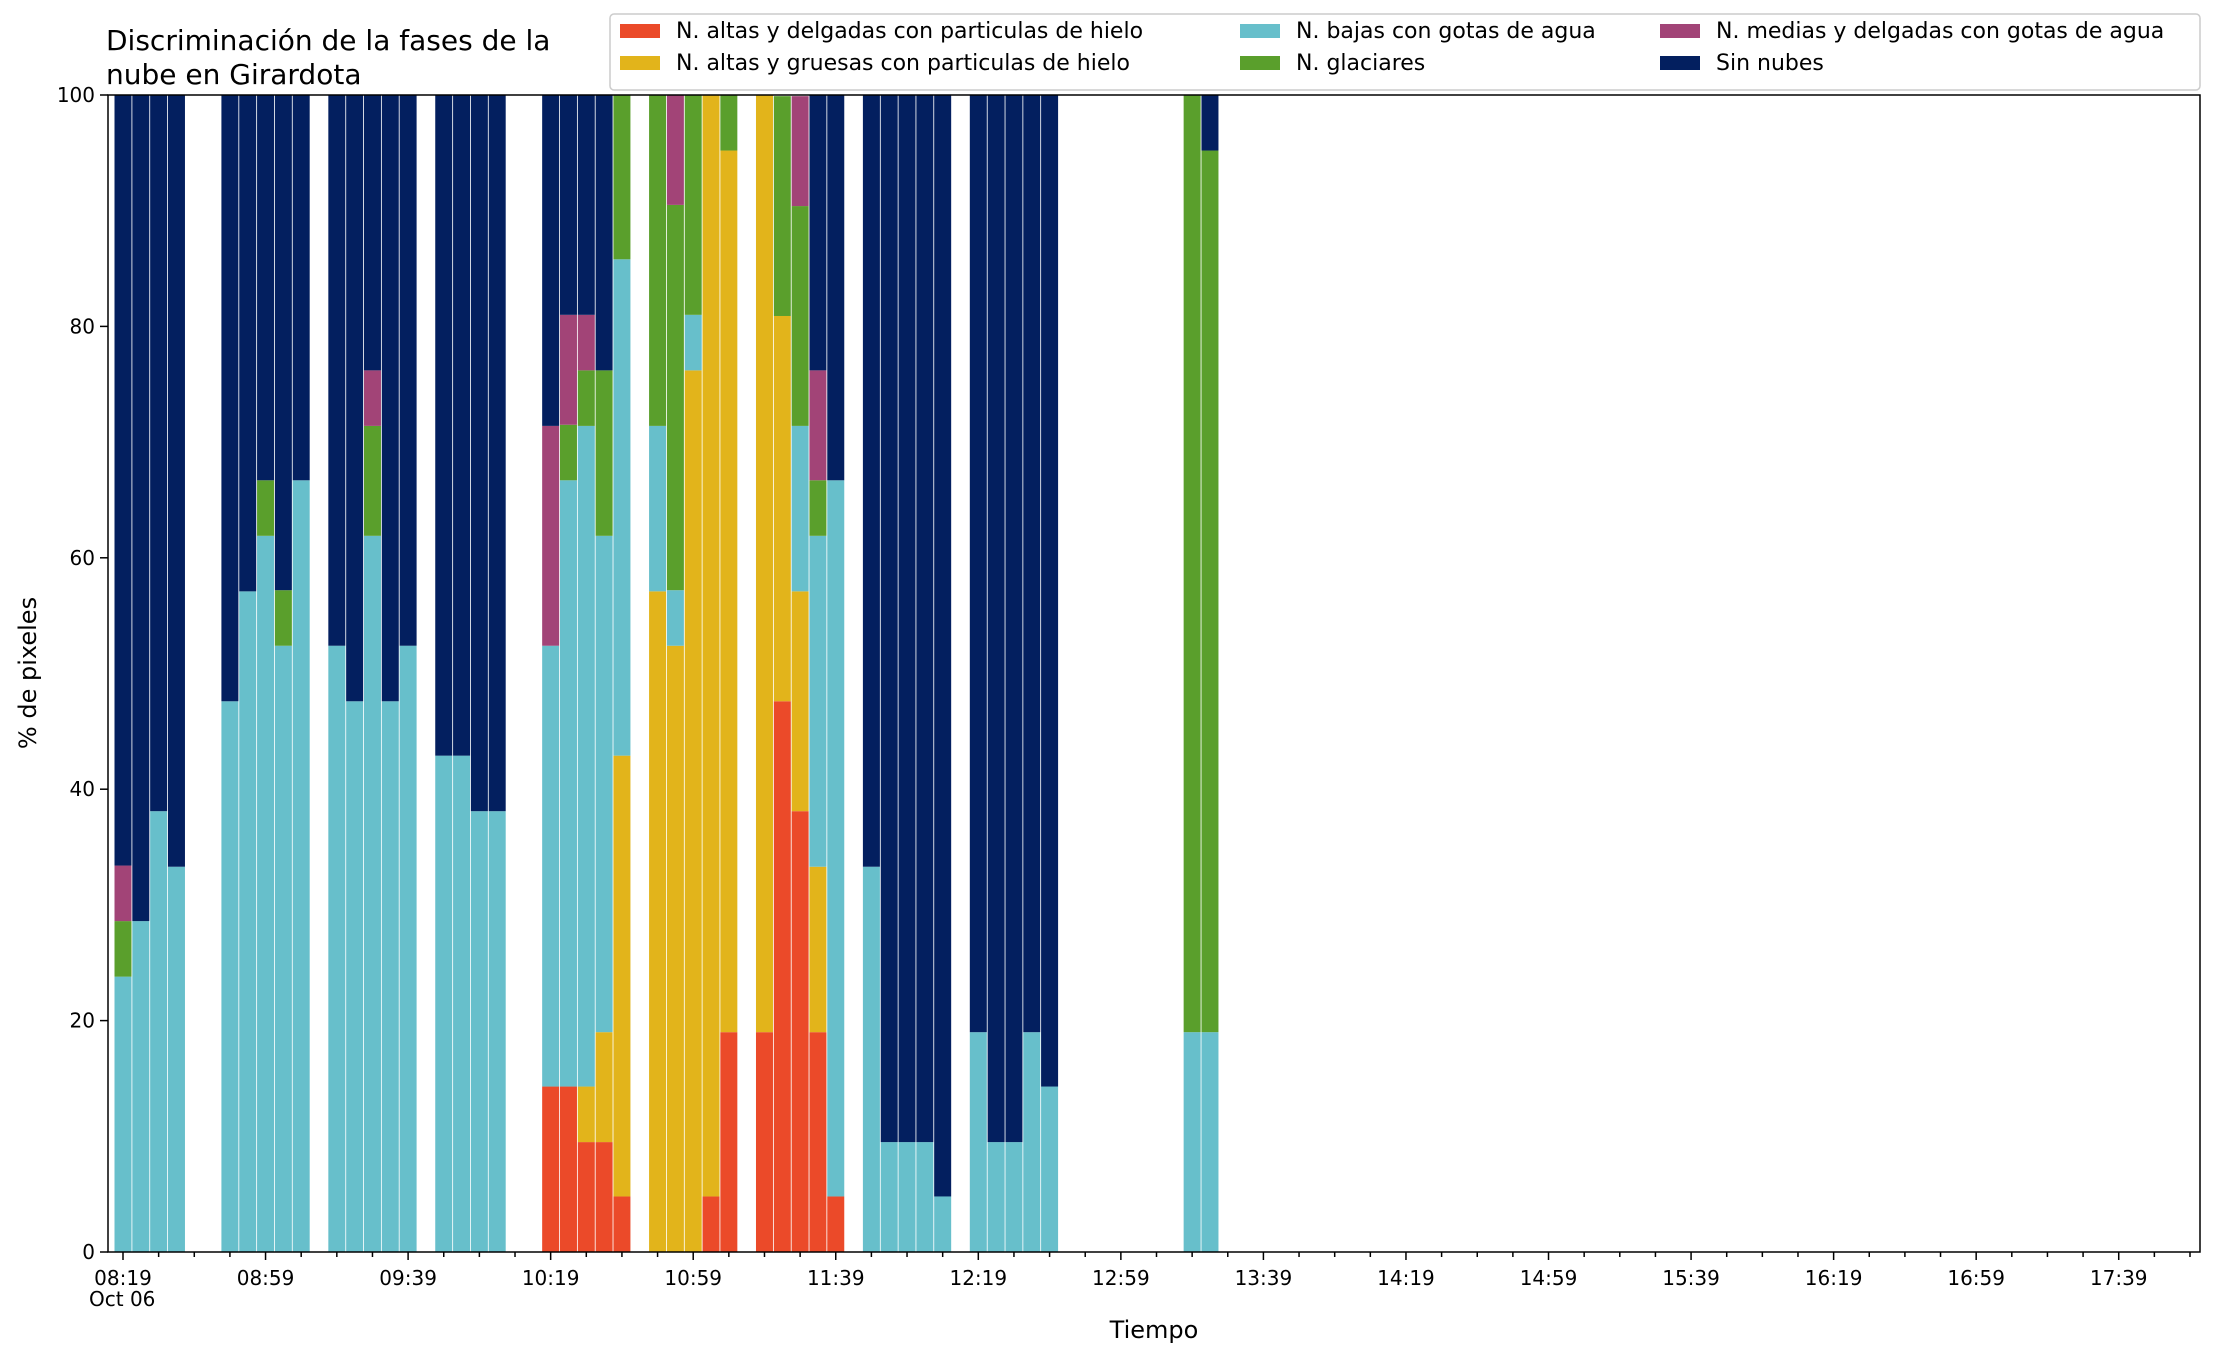  Describe the element at coordinates (693, 1278) in the screenshot. I see `x-tick-label-4: 10:59` at that location.